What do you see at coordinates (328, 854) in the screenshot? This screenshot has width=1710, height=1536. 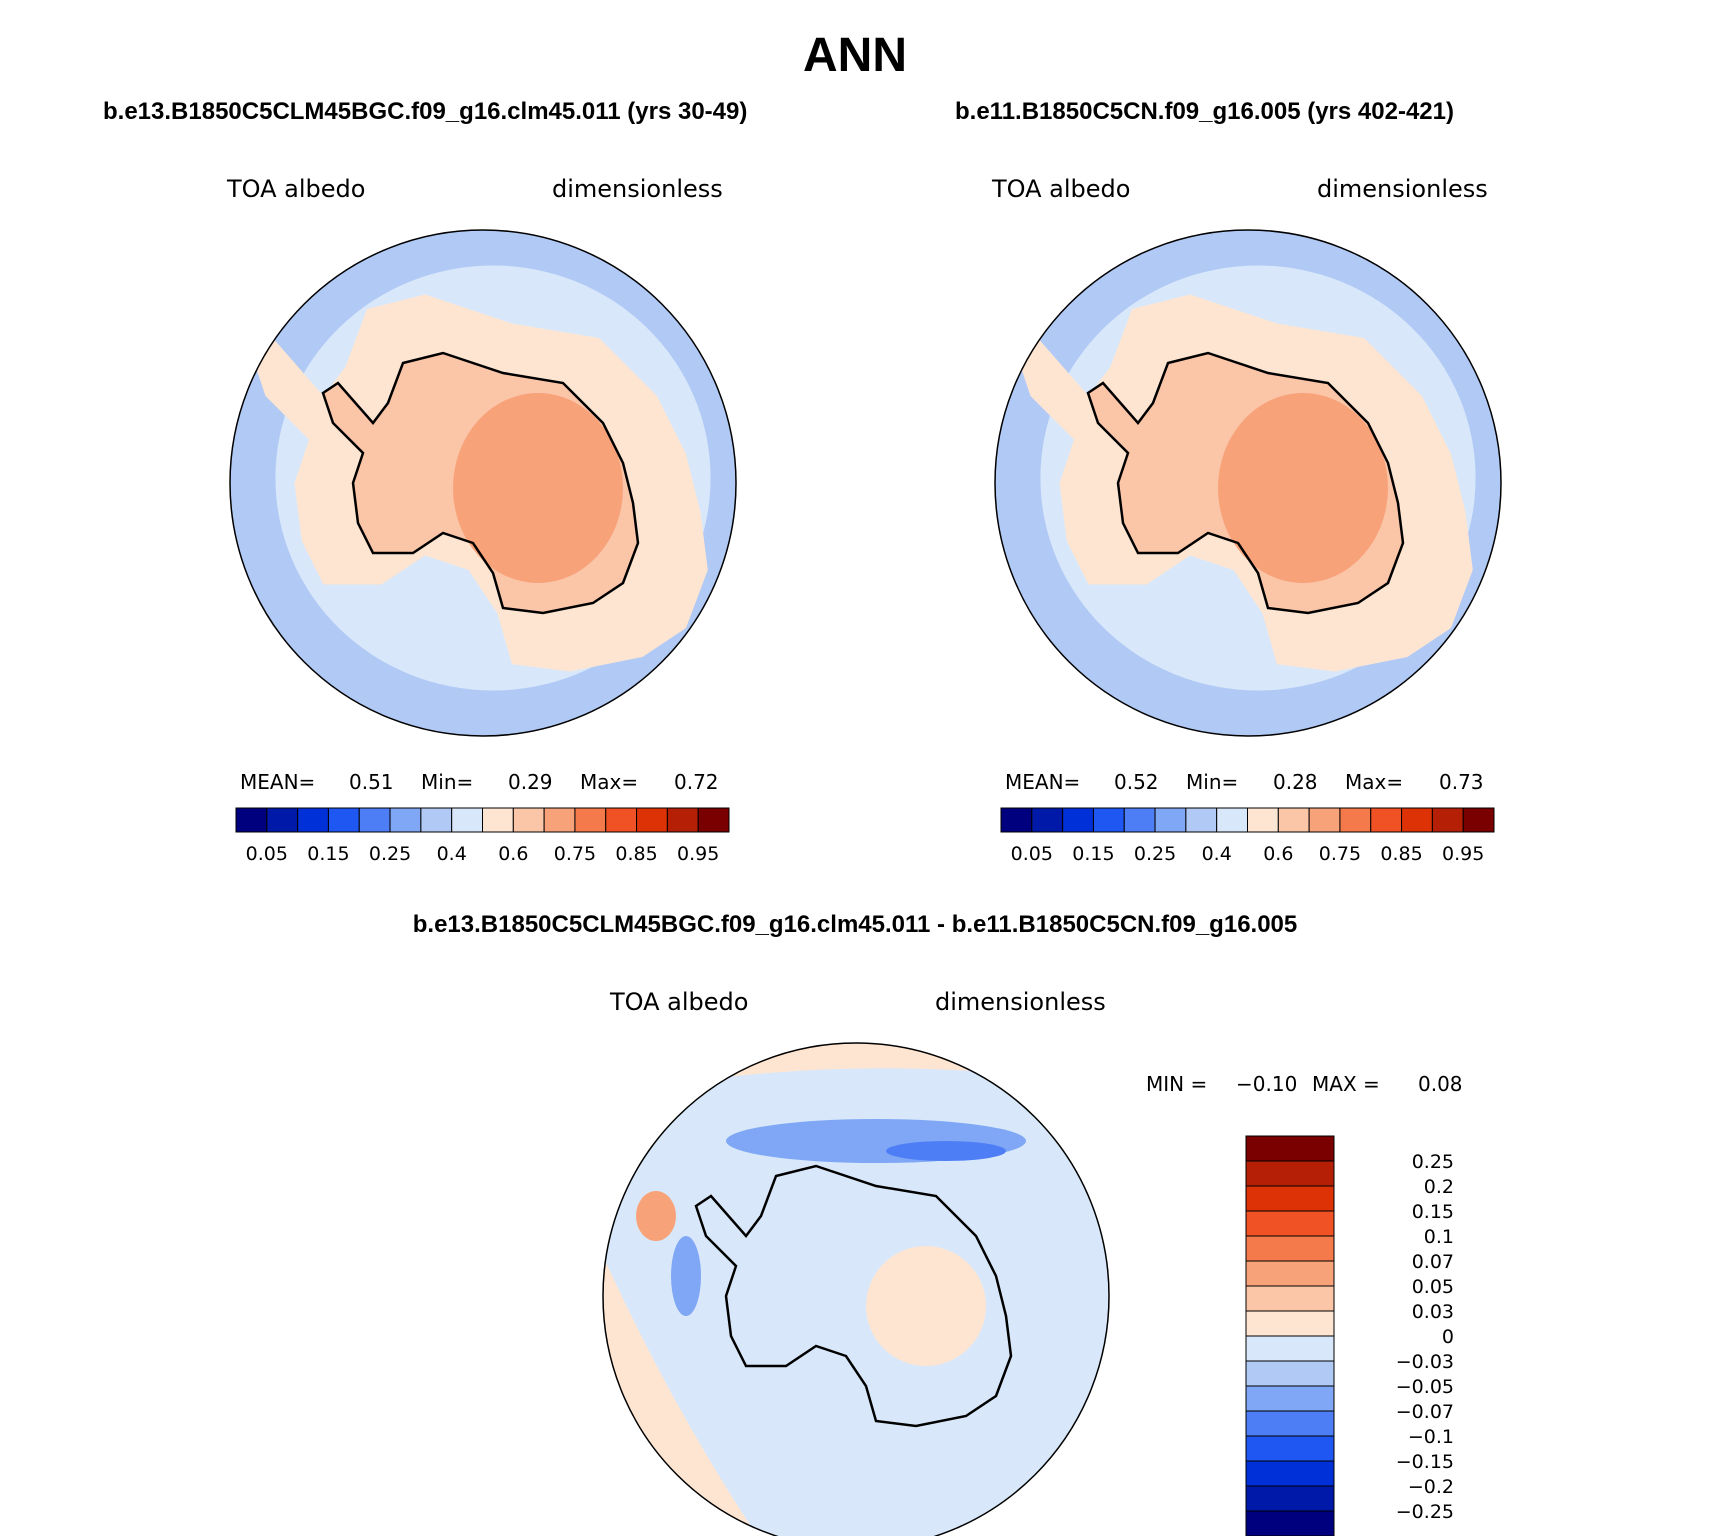 I see `panel-1-colorbar-tick-label: 0.15` at bounding box center [328, 854].